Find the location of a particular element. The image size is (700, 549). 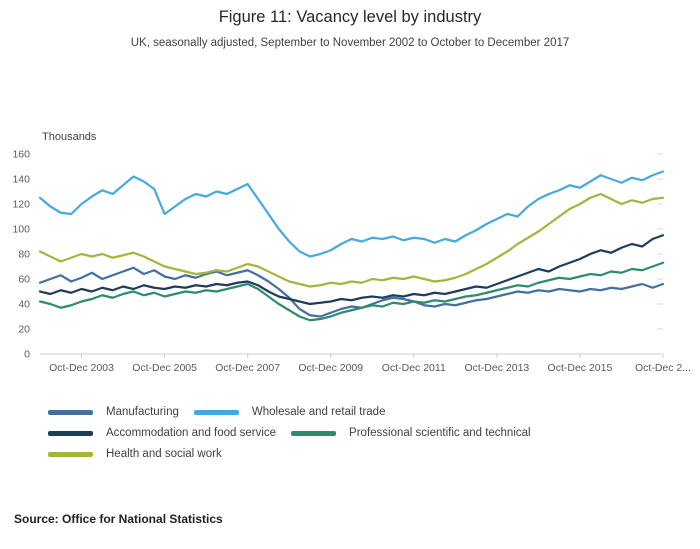

svg-text: Oct-Dec 2003 is located at coordinates (81, 368).